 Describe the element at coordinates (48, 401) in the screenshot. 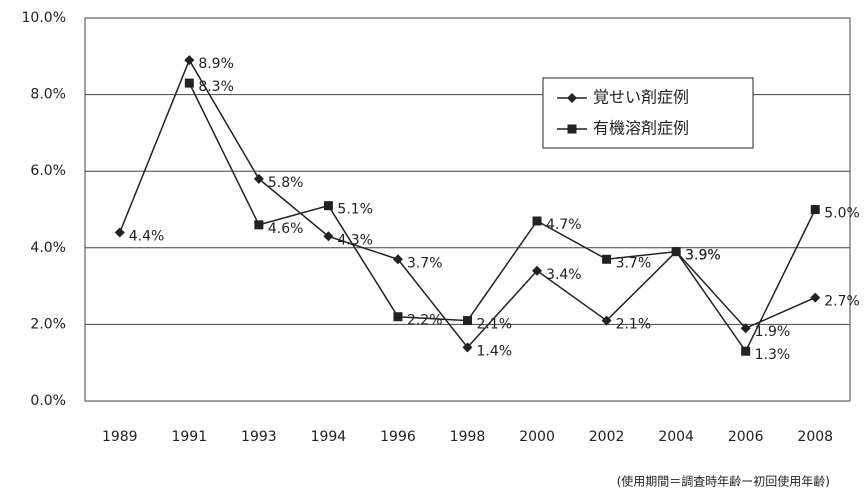

I see `y-tick-label: 0.0%` at that location.